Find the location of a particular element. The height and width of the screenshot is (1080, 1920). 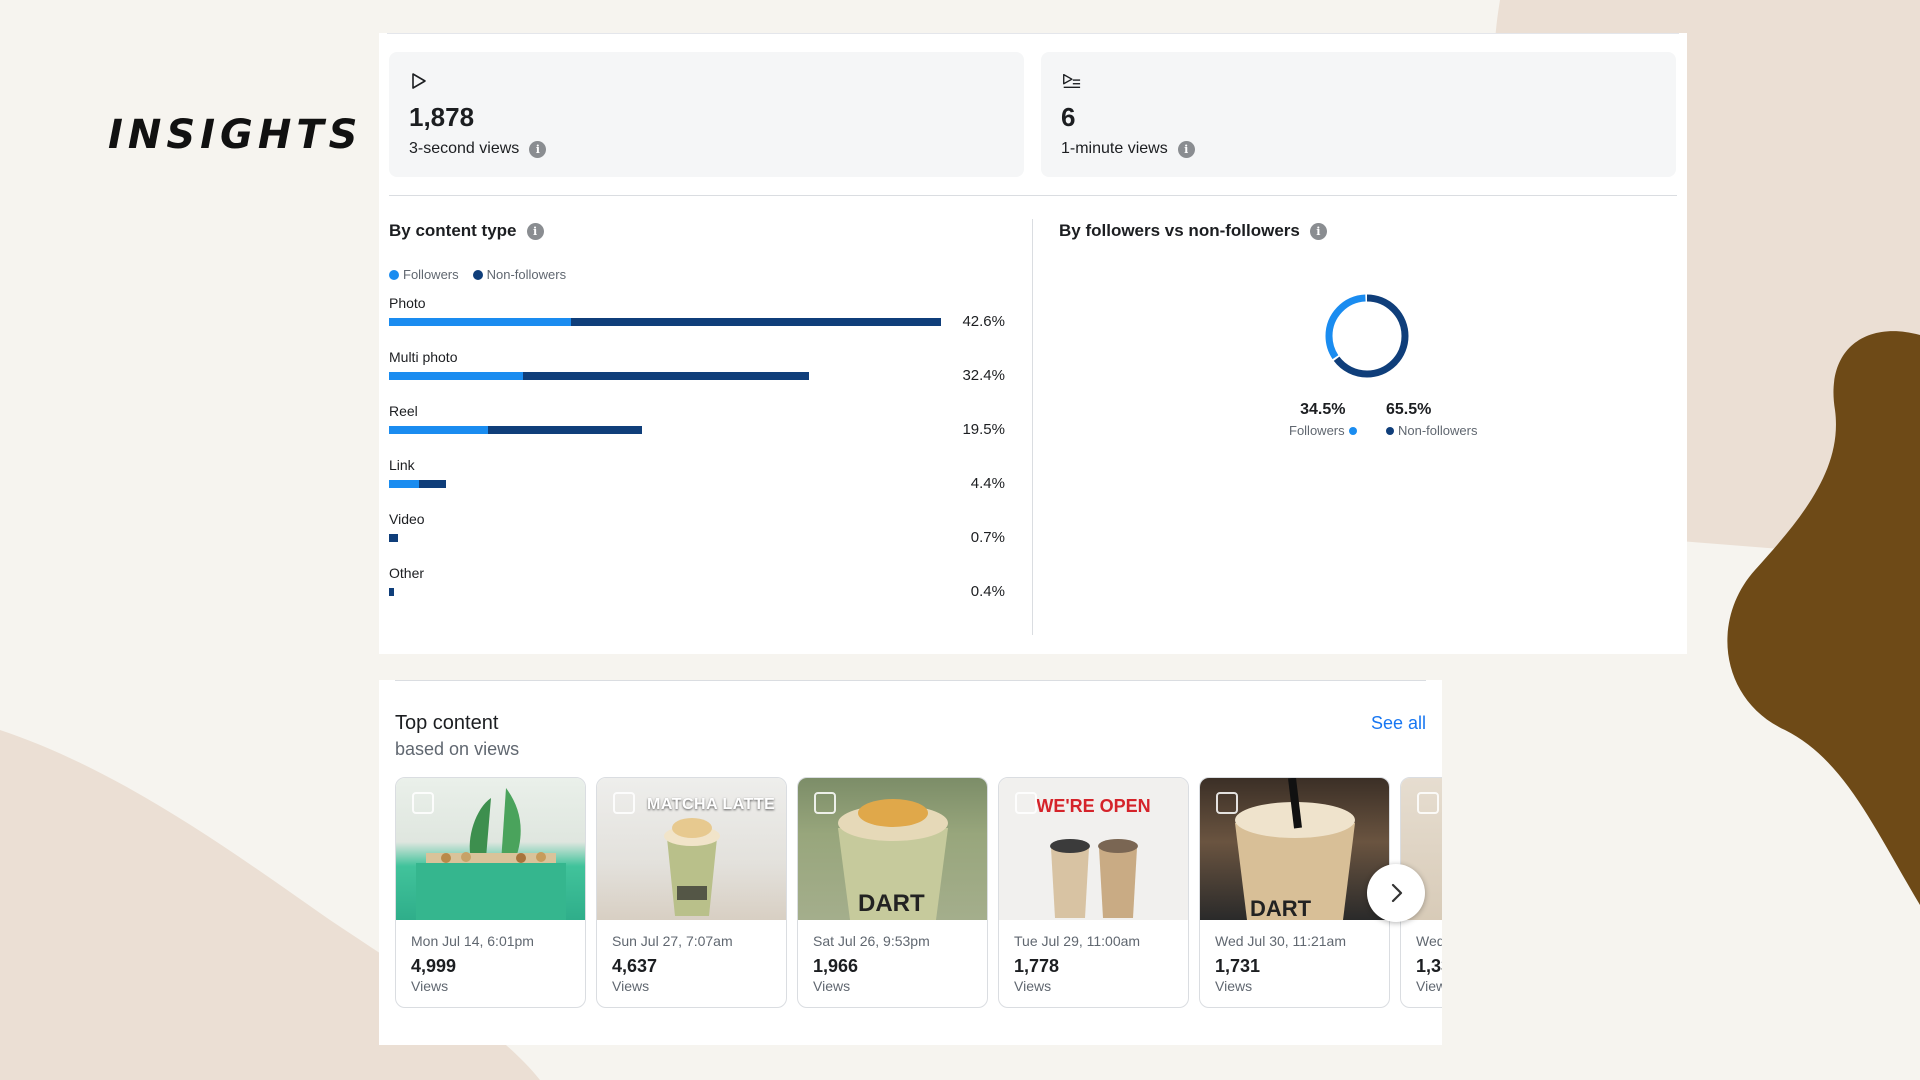

content-card: DART Wed Jul 30, 11:21am 1,731 Views is located at coordinates (1294, 892).